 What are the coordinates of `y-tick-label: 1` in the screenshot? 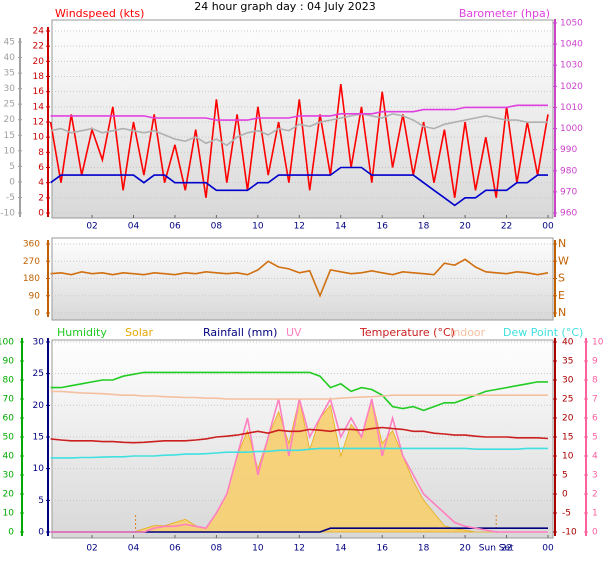 It's located at (595, 514).